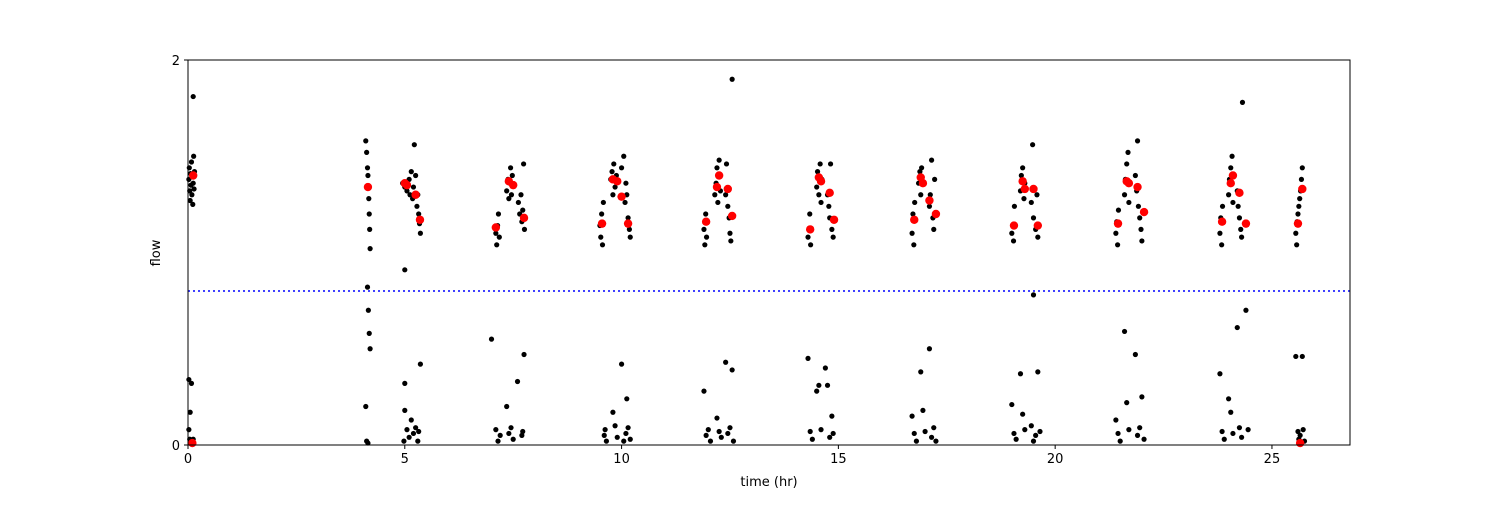 The height and width of the screenshot is (505, 1500). I want to click on y-tick-label-0: 0, so click(176, 446).